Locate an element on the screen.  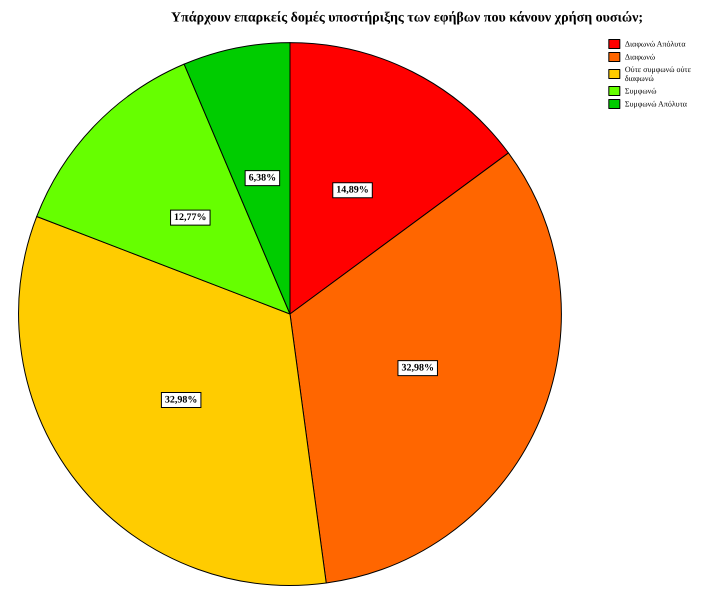
data-label: 14,89% is located at coordinates (352, 190).